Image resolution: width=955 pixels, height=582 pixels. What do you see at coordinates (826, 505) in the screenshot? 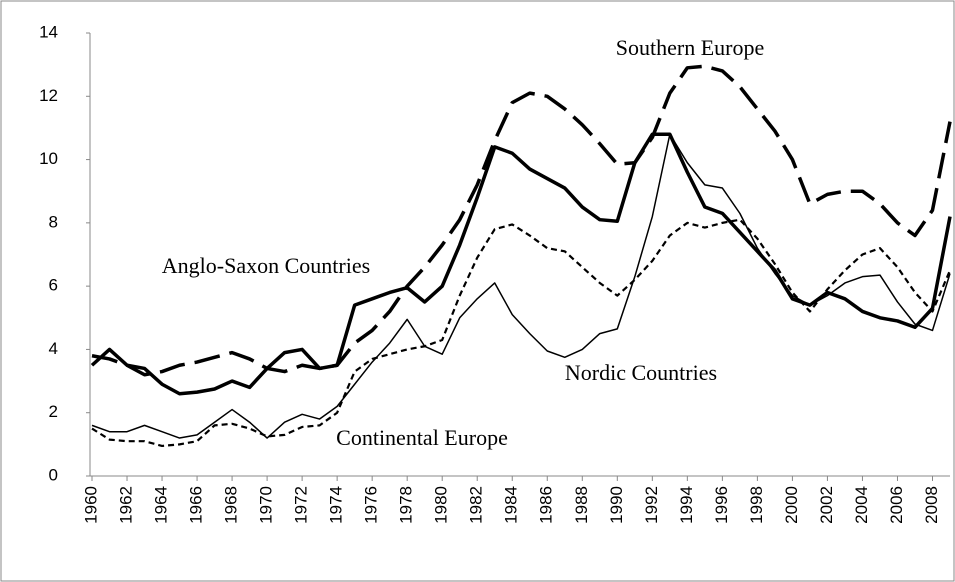
I see `x-tick-label: 2002` at bounding box center [826, 505].